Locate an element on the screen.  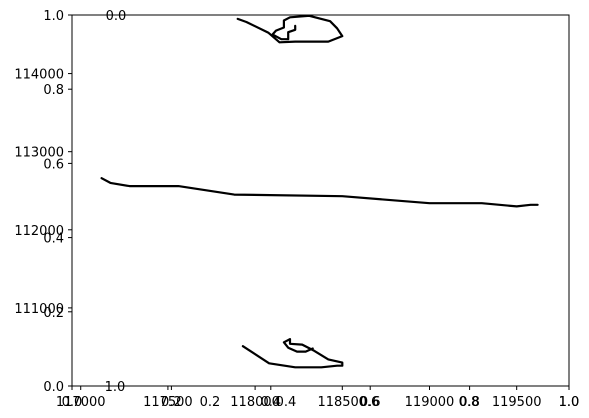
x-tick-label: 119500 is located at coordinates (517, 402).